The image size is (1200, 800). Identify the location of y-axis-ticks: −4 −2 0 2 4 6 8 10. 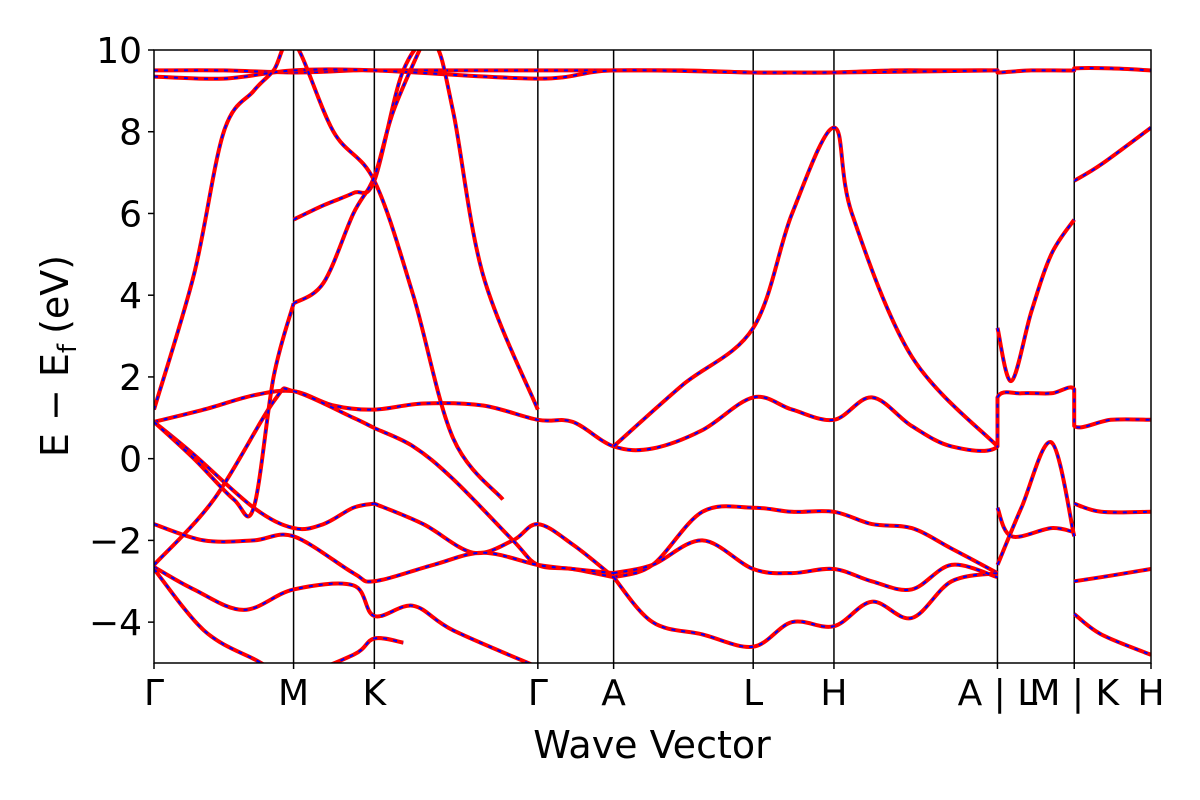
(121, 337).